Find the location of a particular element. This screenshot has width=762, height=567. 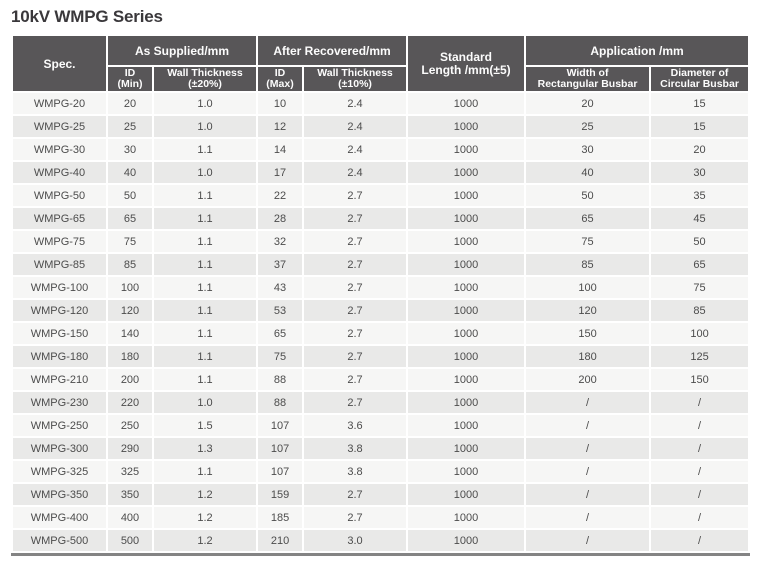

dia-circ-busbar-cell: 20 is located at coordinates (700, 149).